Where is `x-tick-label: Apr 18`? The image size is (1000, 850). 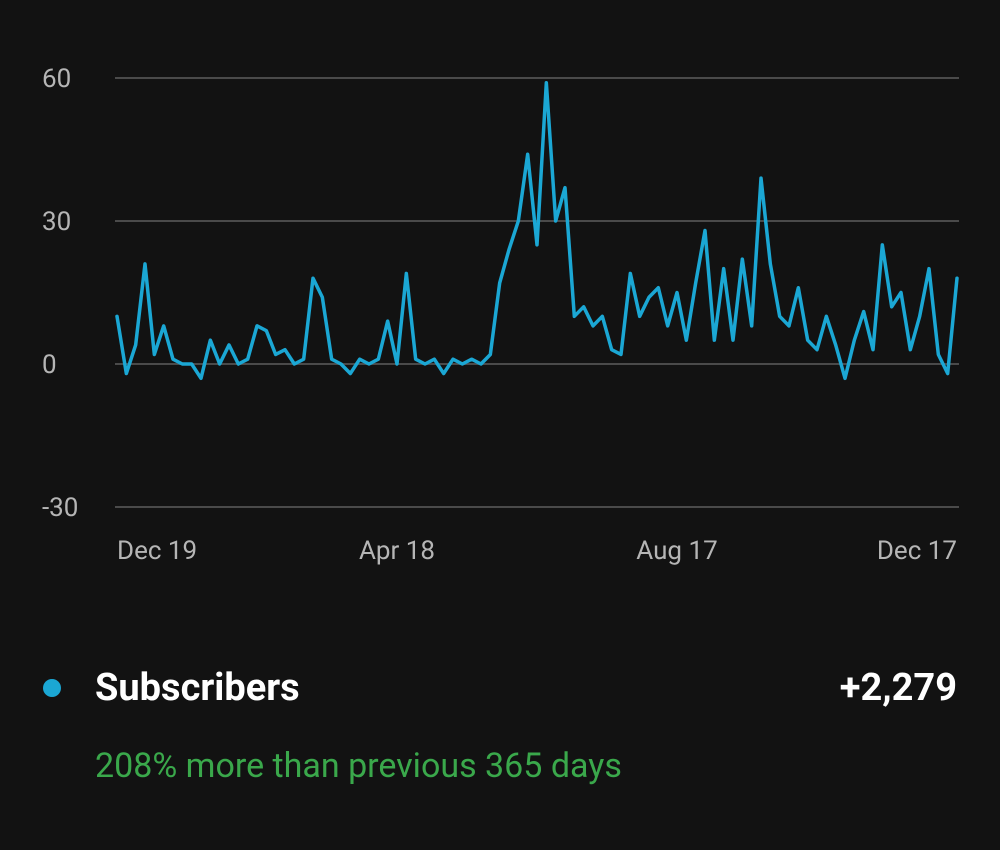 x-tick-label: Apr 18 is located at coordinates (397, 551).